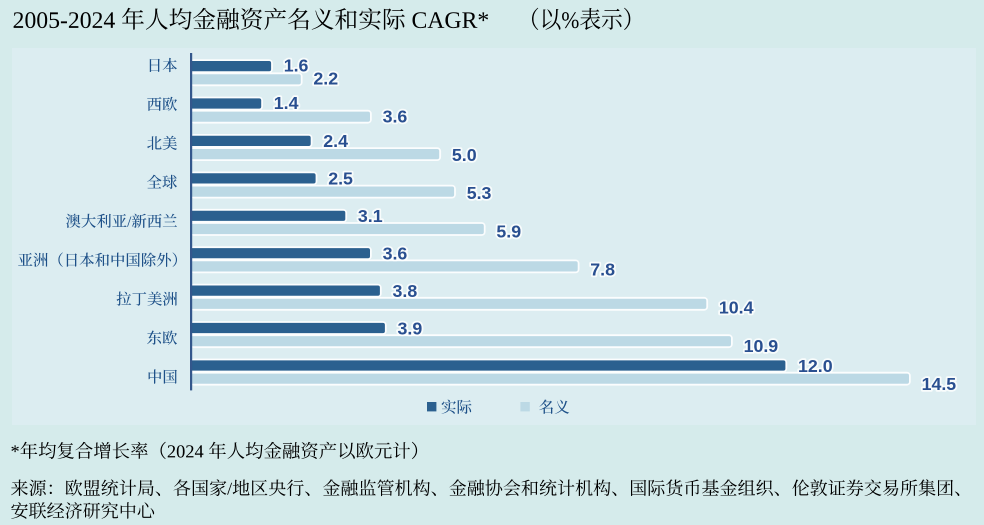 This screenshot has height=525, width=984. I want to click on svg-text: 14.5, so click(939, 384).